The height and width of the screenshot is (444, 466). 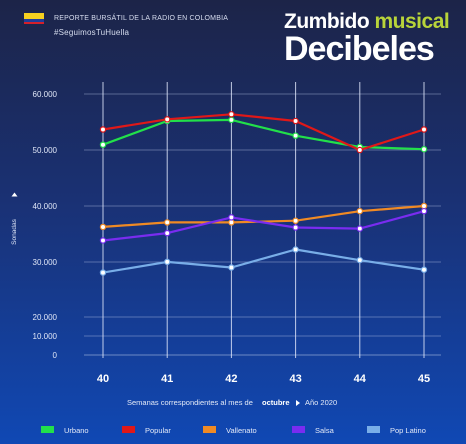 I want to click on x-tick-label: 41, so click(x=167, y=379).